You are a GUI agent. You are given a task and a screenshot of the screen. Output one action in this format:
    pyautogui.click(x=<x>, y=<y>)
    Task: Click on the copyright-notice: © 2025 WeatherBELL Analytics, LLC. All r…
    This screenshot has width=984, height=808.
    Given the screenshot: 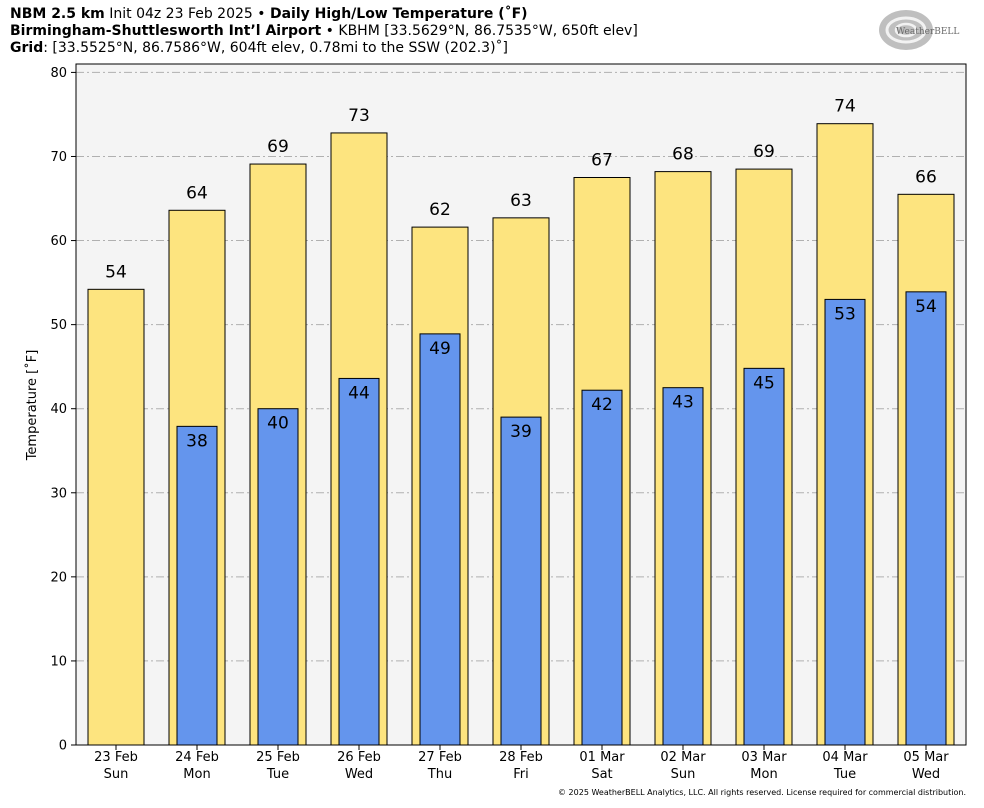 What is the action you would take?
    pyautogui.click(x=762, y=792)
    